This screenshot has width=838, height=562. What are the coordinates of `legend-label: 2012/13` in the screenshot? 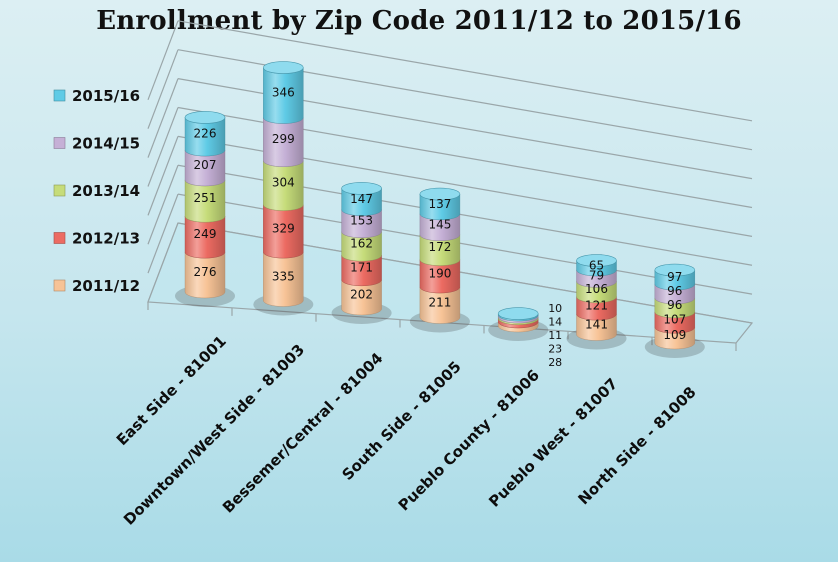 It's located at (106, 239).